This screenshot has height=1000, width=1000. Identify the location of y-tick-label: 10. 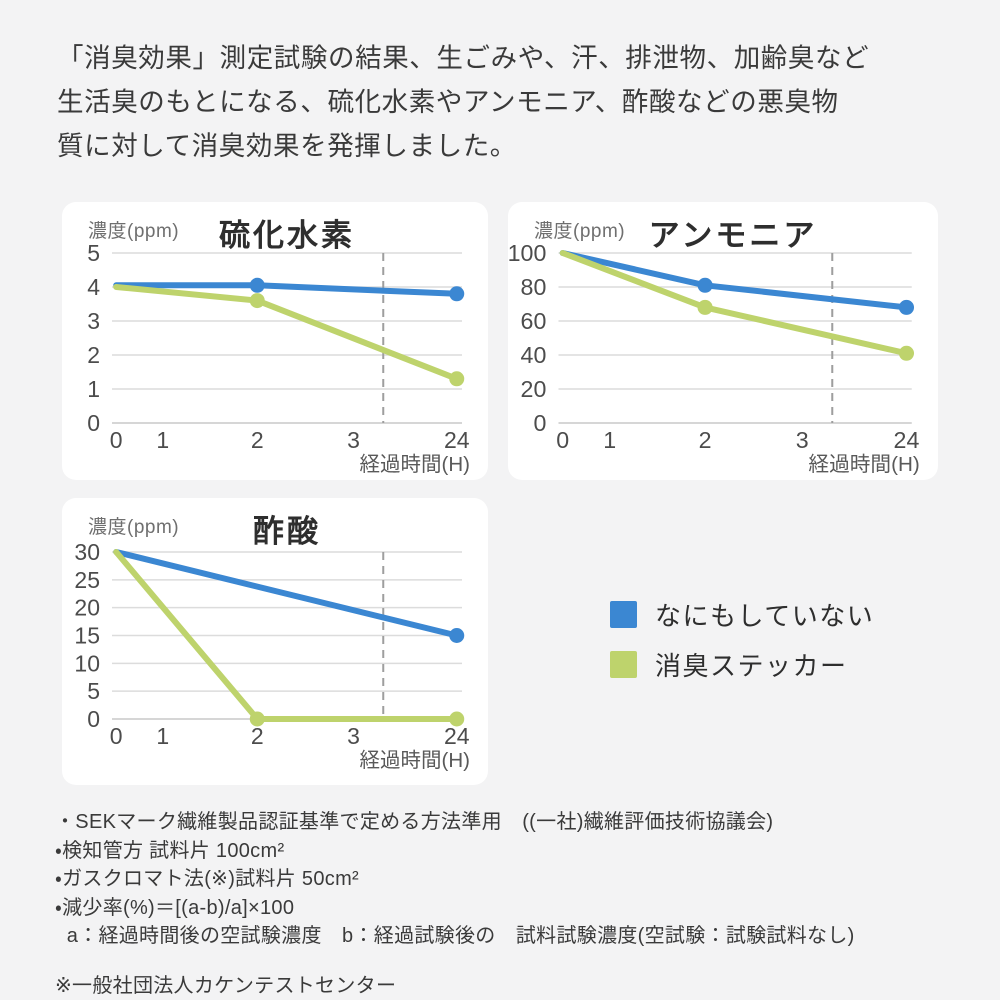
(87, 663).